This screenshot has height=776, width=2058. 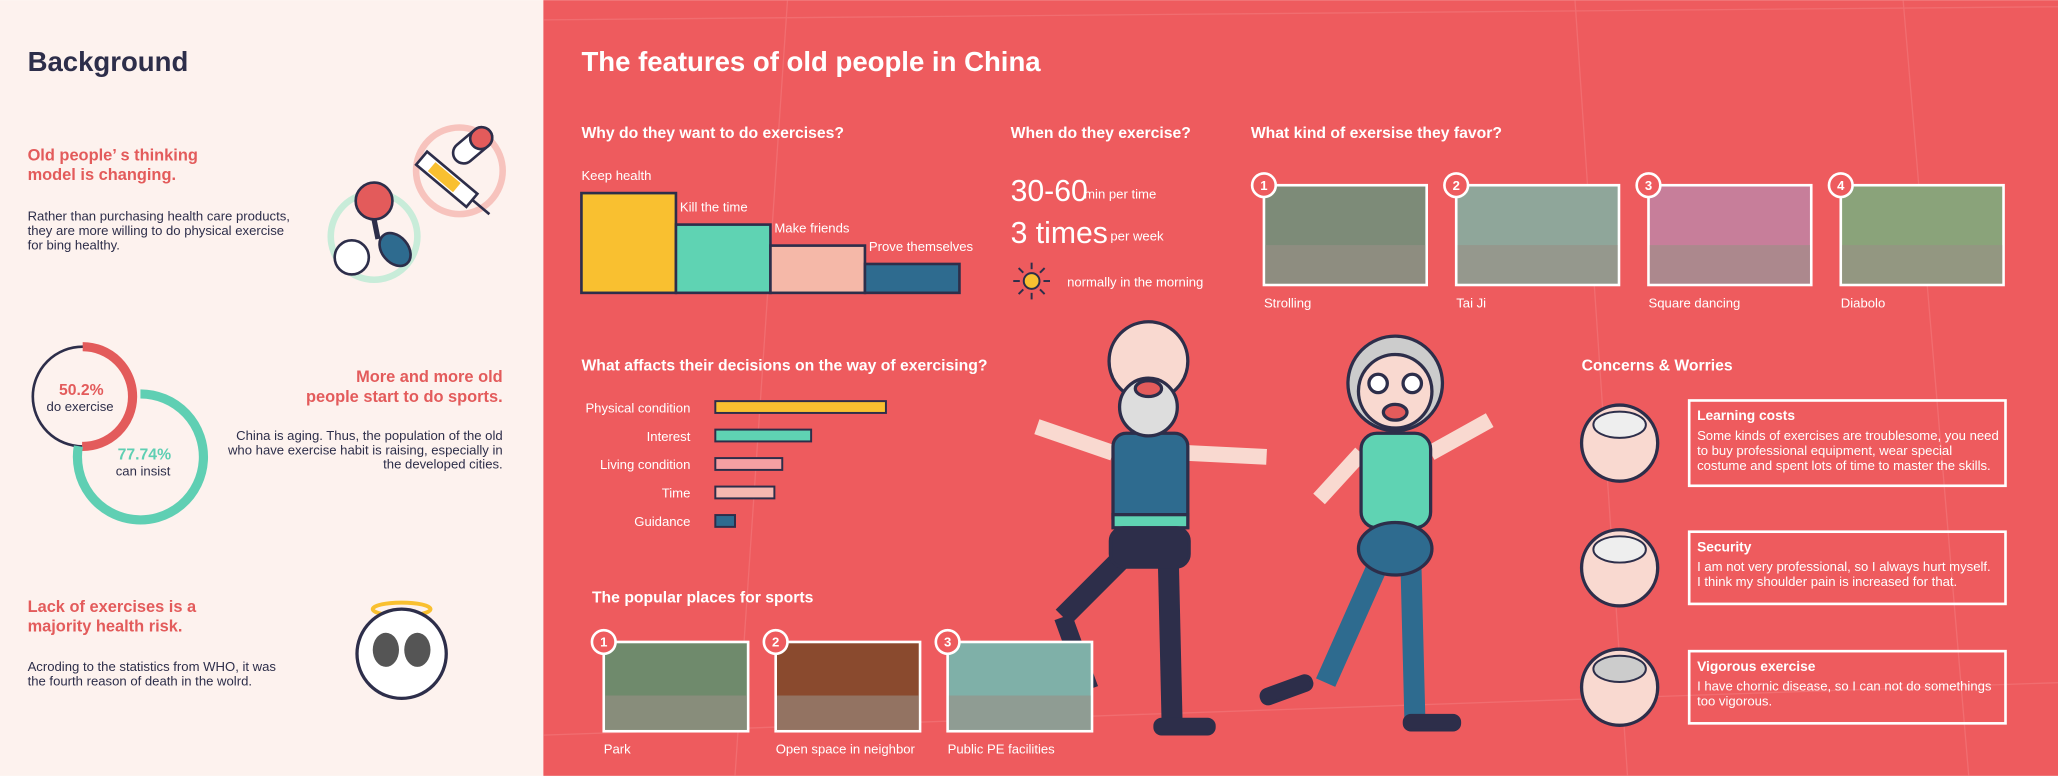 What do you see at coordinates (669, 436) in the screenshot?
I see `bar-label: Interest` at bounding box center [669, 436].